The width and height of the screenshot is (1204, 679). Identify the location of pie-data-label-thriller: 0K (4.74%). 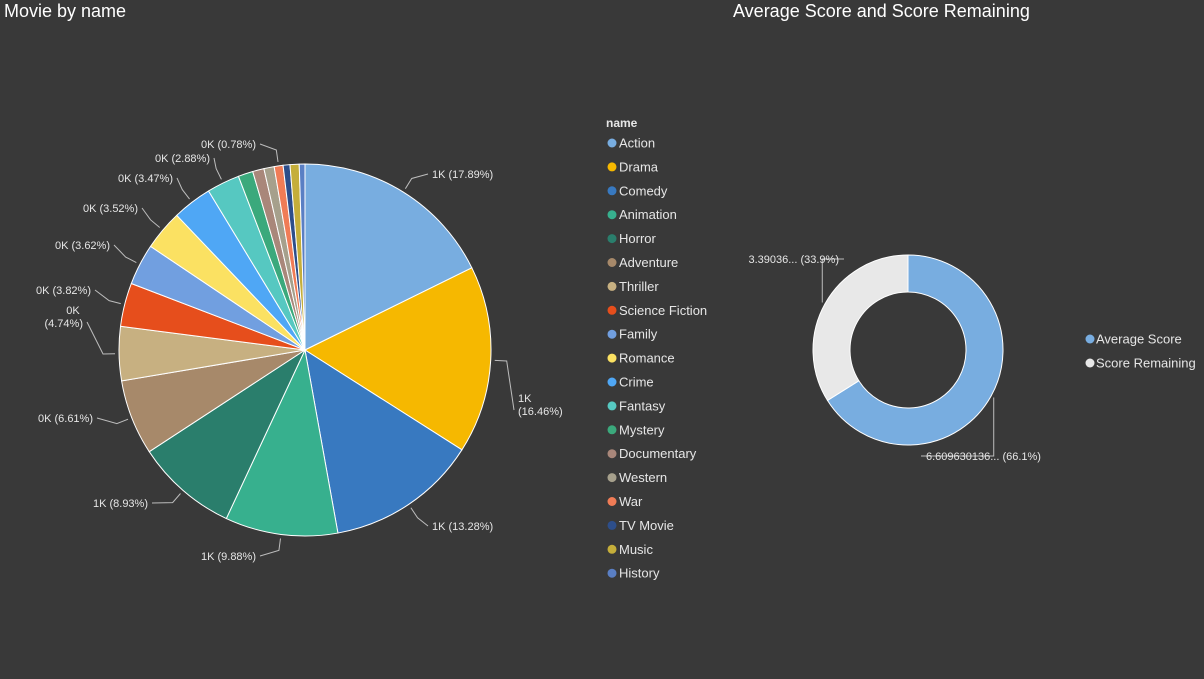
(63, 317).